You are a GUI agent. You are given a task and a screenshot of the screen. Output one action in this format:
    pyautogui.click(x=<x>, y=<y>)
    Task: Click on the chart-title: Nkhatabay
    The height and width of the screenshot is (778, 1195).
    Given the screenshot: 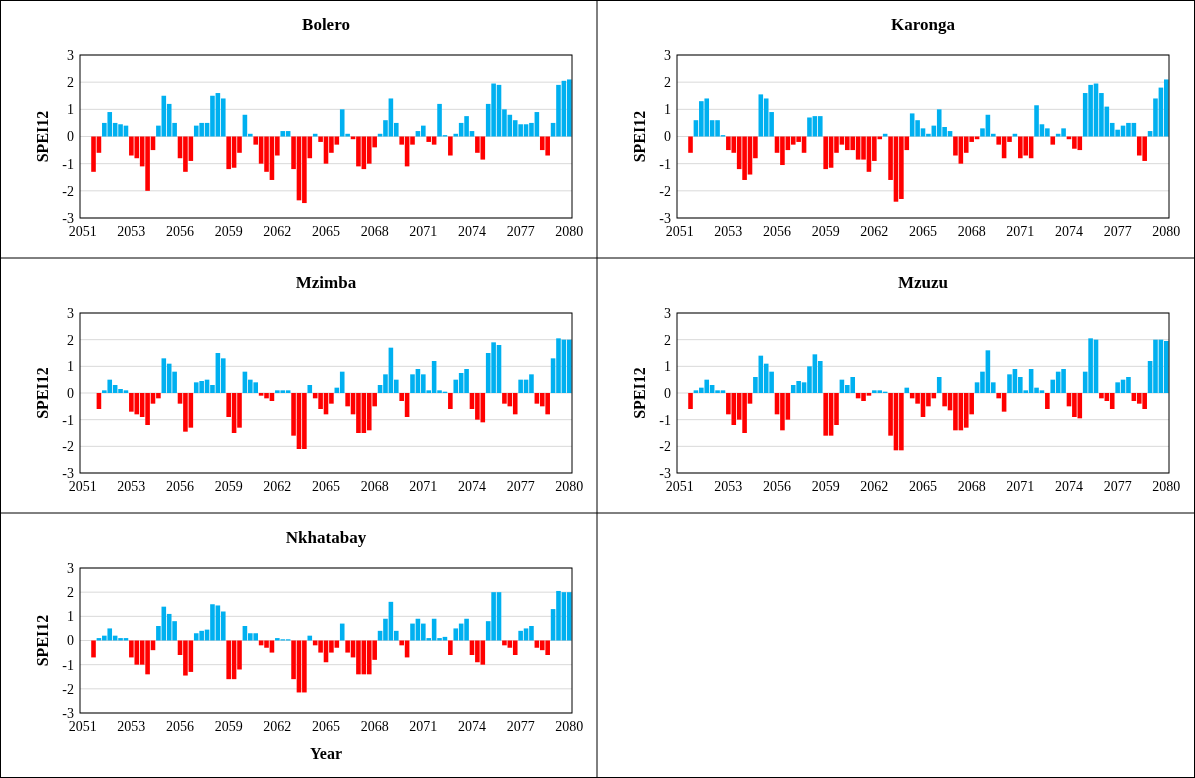 What is the action you would take?
    pyautogui.click(x=326, y=537)
    